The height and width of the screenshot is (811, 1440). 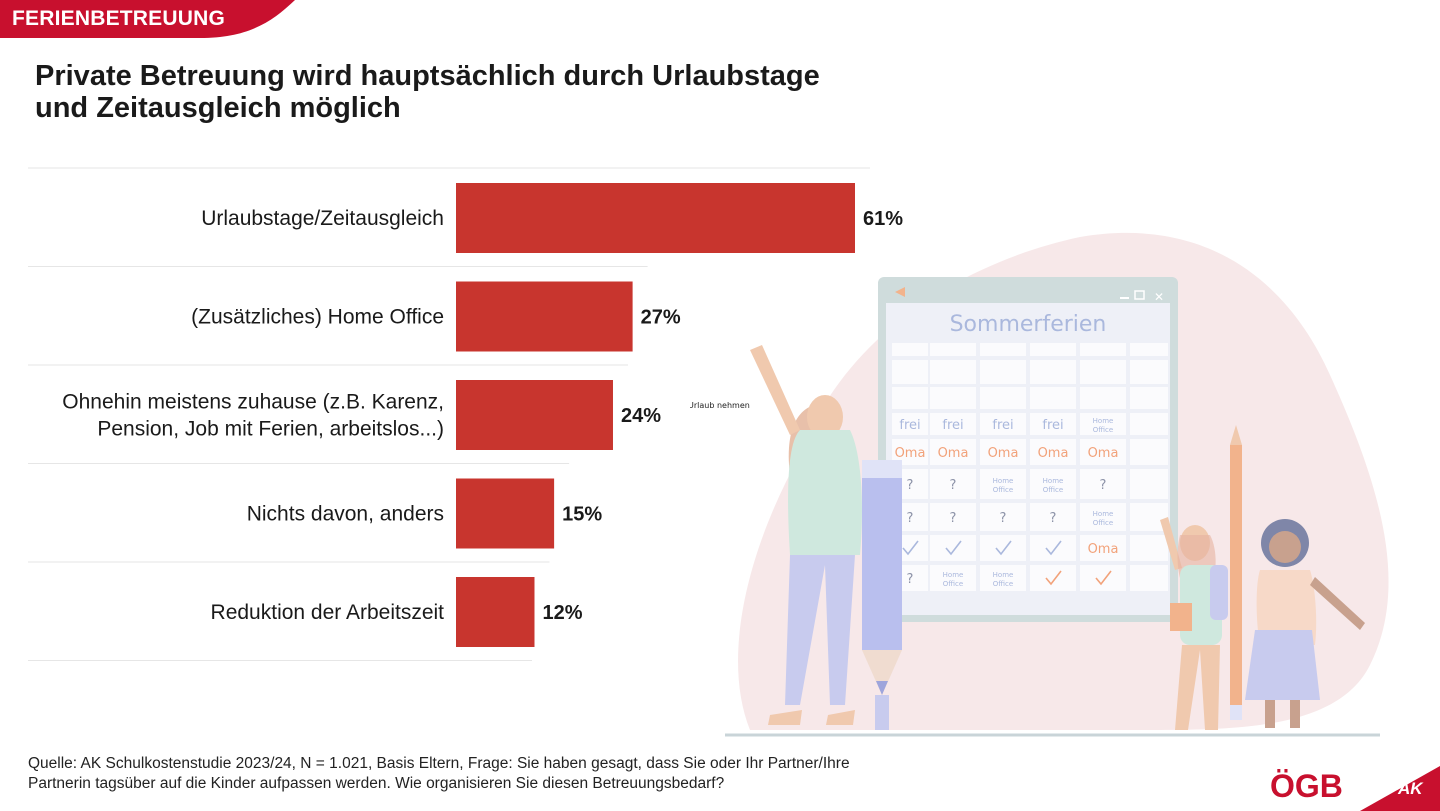 I want to click on category-label: (Zusätzliches) Home Office, so click(x=317, y=317).